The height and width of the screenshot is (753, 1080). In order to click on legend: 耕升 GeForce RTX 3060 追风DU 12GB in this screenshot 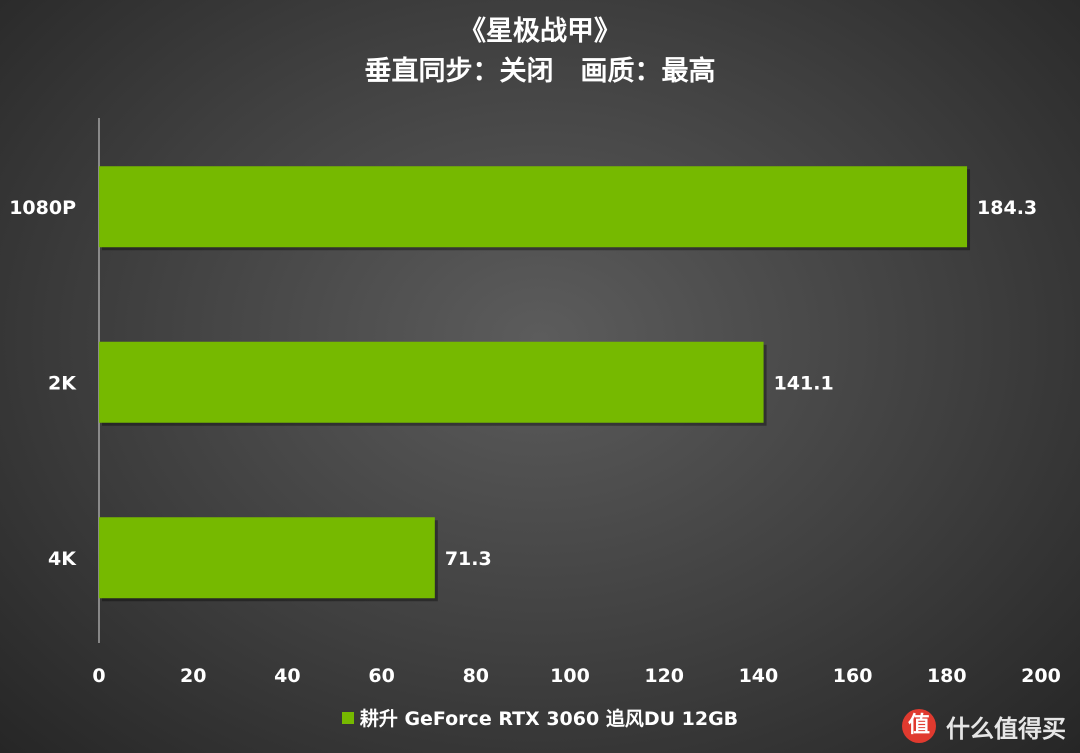, I will do `click(540, 717)`.